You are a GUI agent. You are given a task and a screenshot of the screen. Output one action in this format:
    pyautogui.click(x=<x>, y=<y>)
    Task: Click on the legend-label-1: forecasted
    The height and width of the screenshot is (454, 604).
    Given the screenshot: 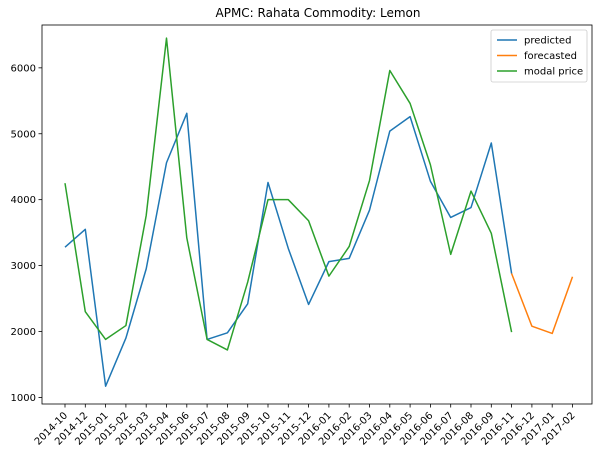 What is the action you would take?
    pyautogui.click(x=550, y=56)
    